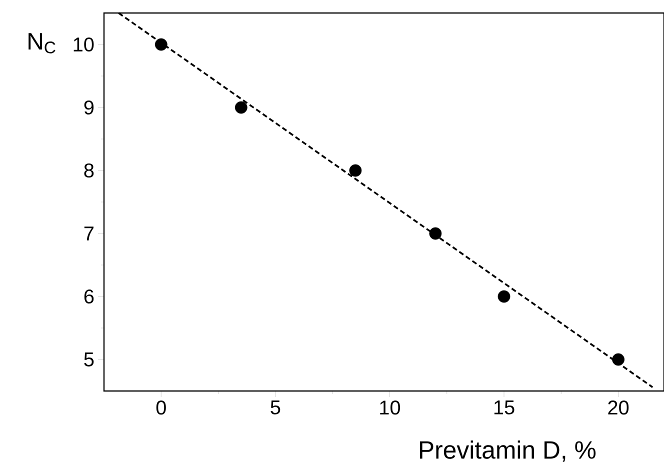 The image size is (664, 473). I want to click on y-tick-label: 7, so click(89, 233).